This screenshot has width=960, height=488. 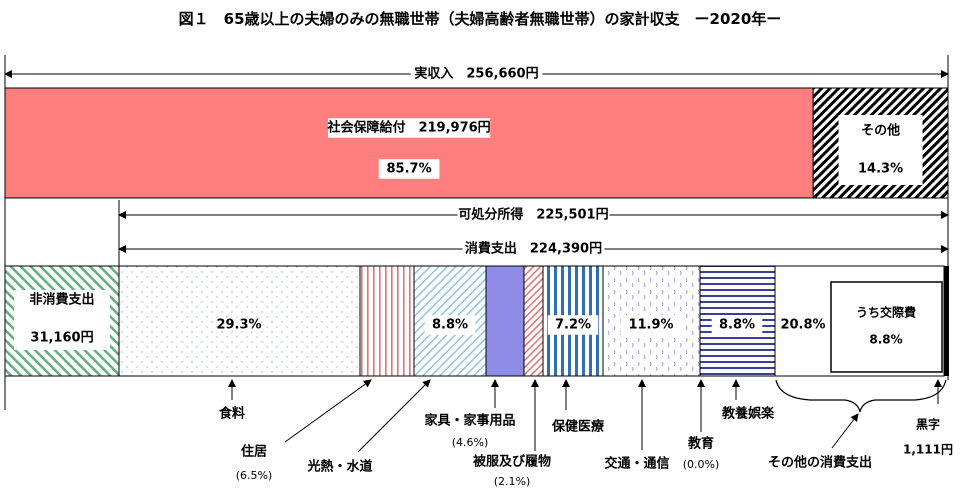 I want to click on label-food: 食料, so click(x=232, y=414).